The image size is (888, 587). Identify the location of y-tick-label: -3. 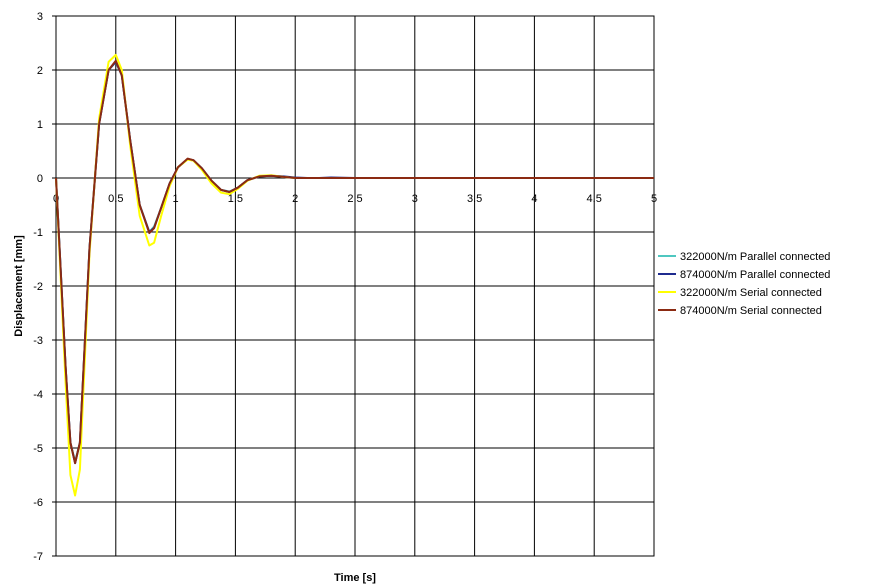
(38, 341).